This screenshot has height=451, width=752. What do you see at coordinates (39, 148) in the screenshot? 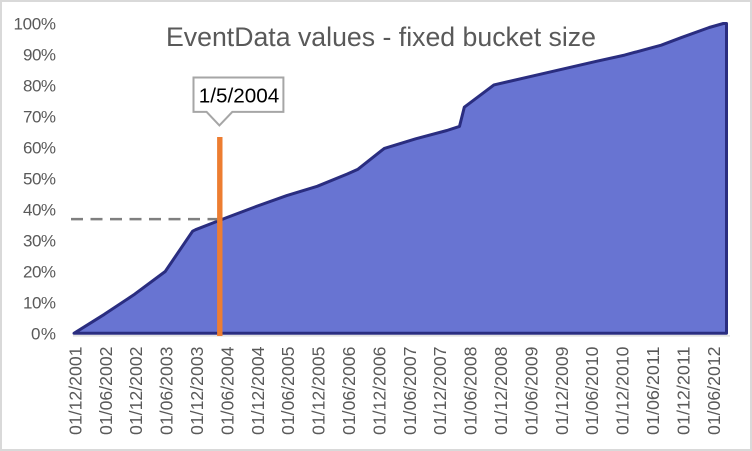
I see `svg-text: 60%` at bounding box center [39, 148].